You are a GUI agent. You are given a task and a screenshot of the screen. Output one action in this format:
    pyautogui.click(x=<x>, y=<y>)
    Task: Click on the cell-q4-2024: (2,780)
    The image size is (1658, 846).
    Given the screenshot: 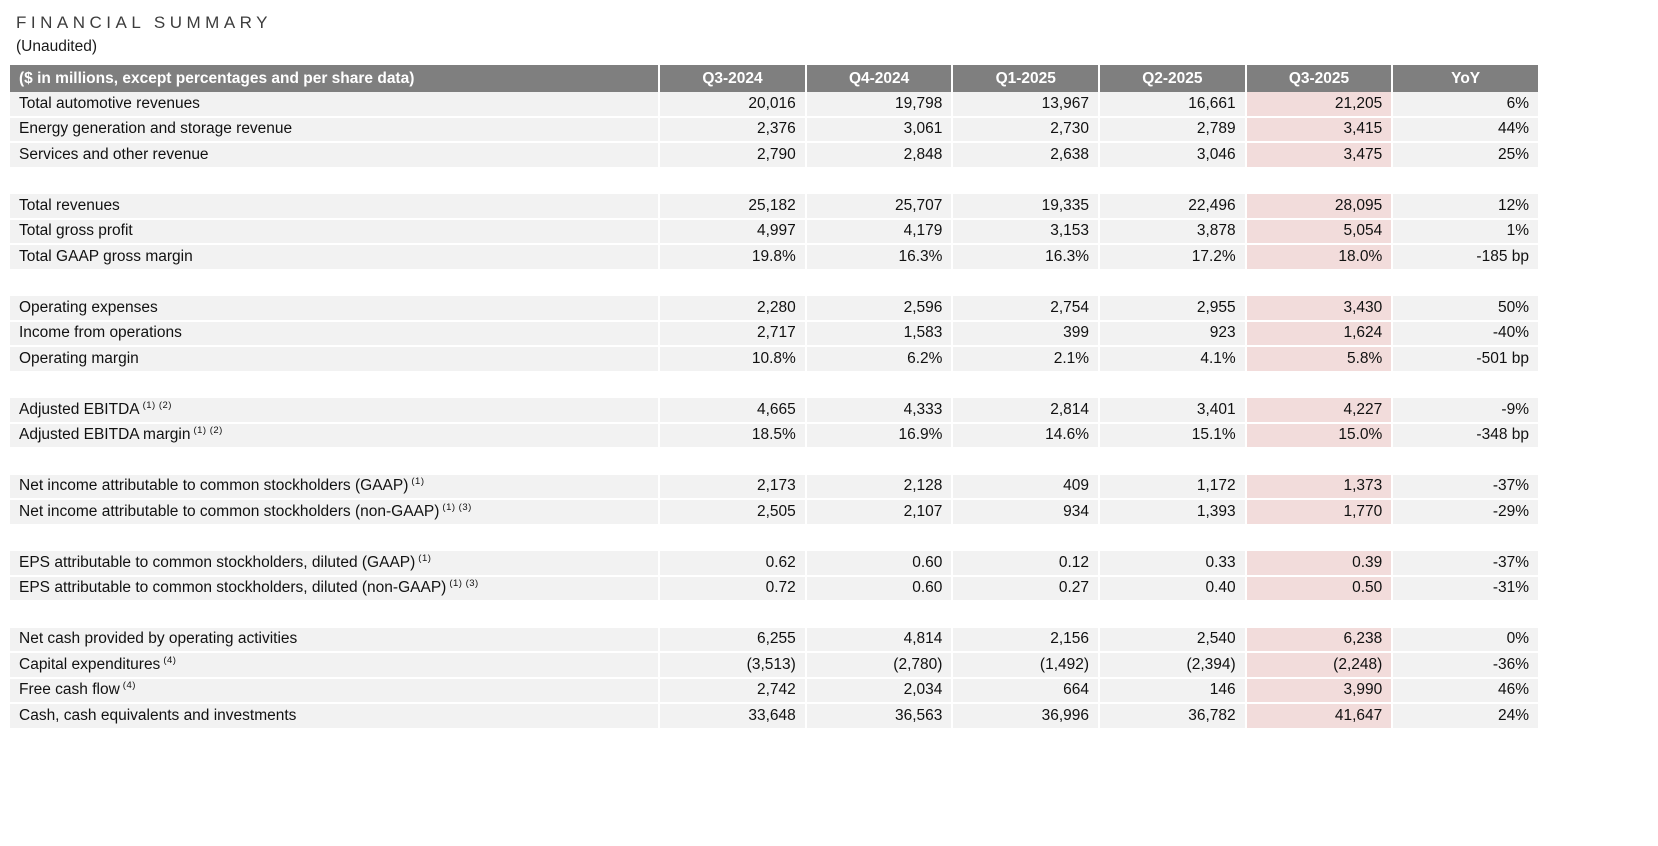 What is the action you would take?
    pyautogui.click(x=878, y=666)
    